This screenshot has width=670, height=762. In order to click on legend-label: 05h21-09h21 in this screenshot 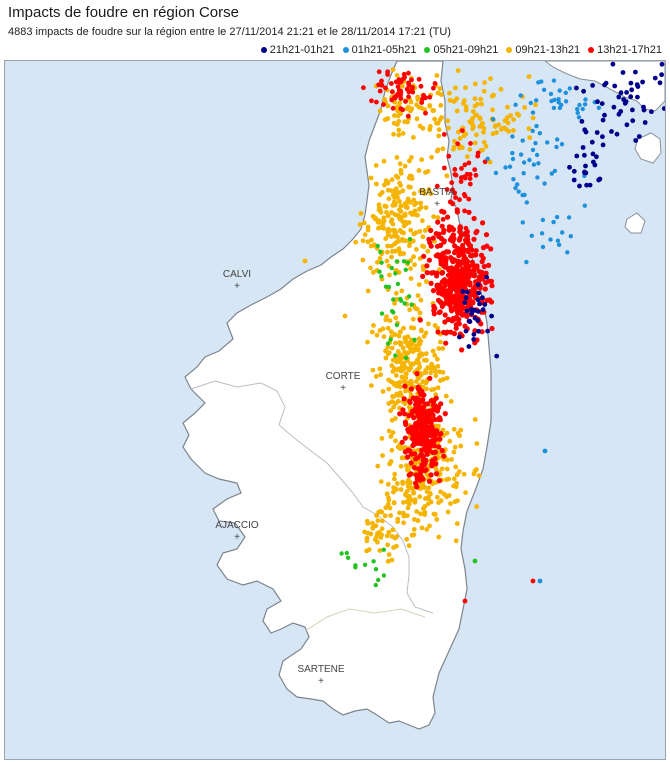, I will do `click(466, 50)`.